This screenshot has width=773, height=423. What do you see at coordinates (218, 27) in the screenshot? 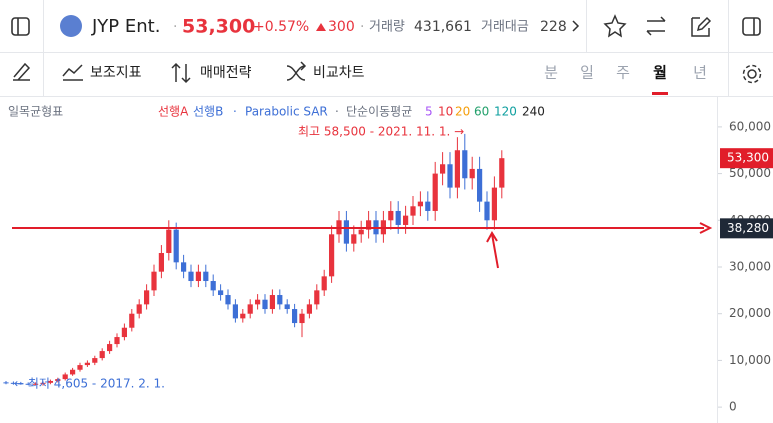
I see `price: 53,300` at bounding box center [218, 27].